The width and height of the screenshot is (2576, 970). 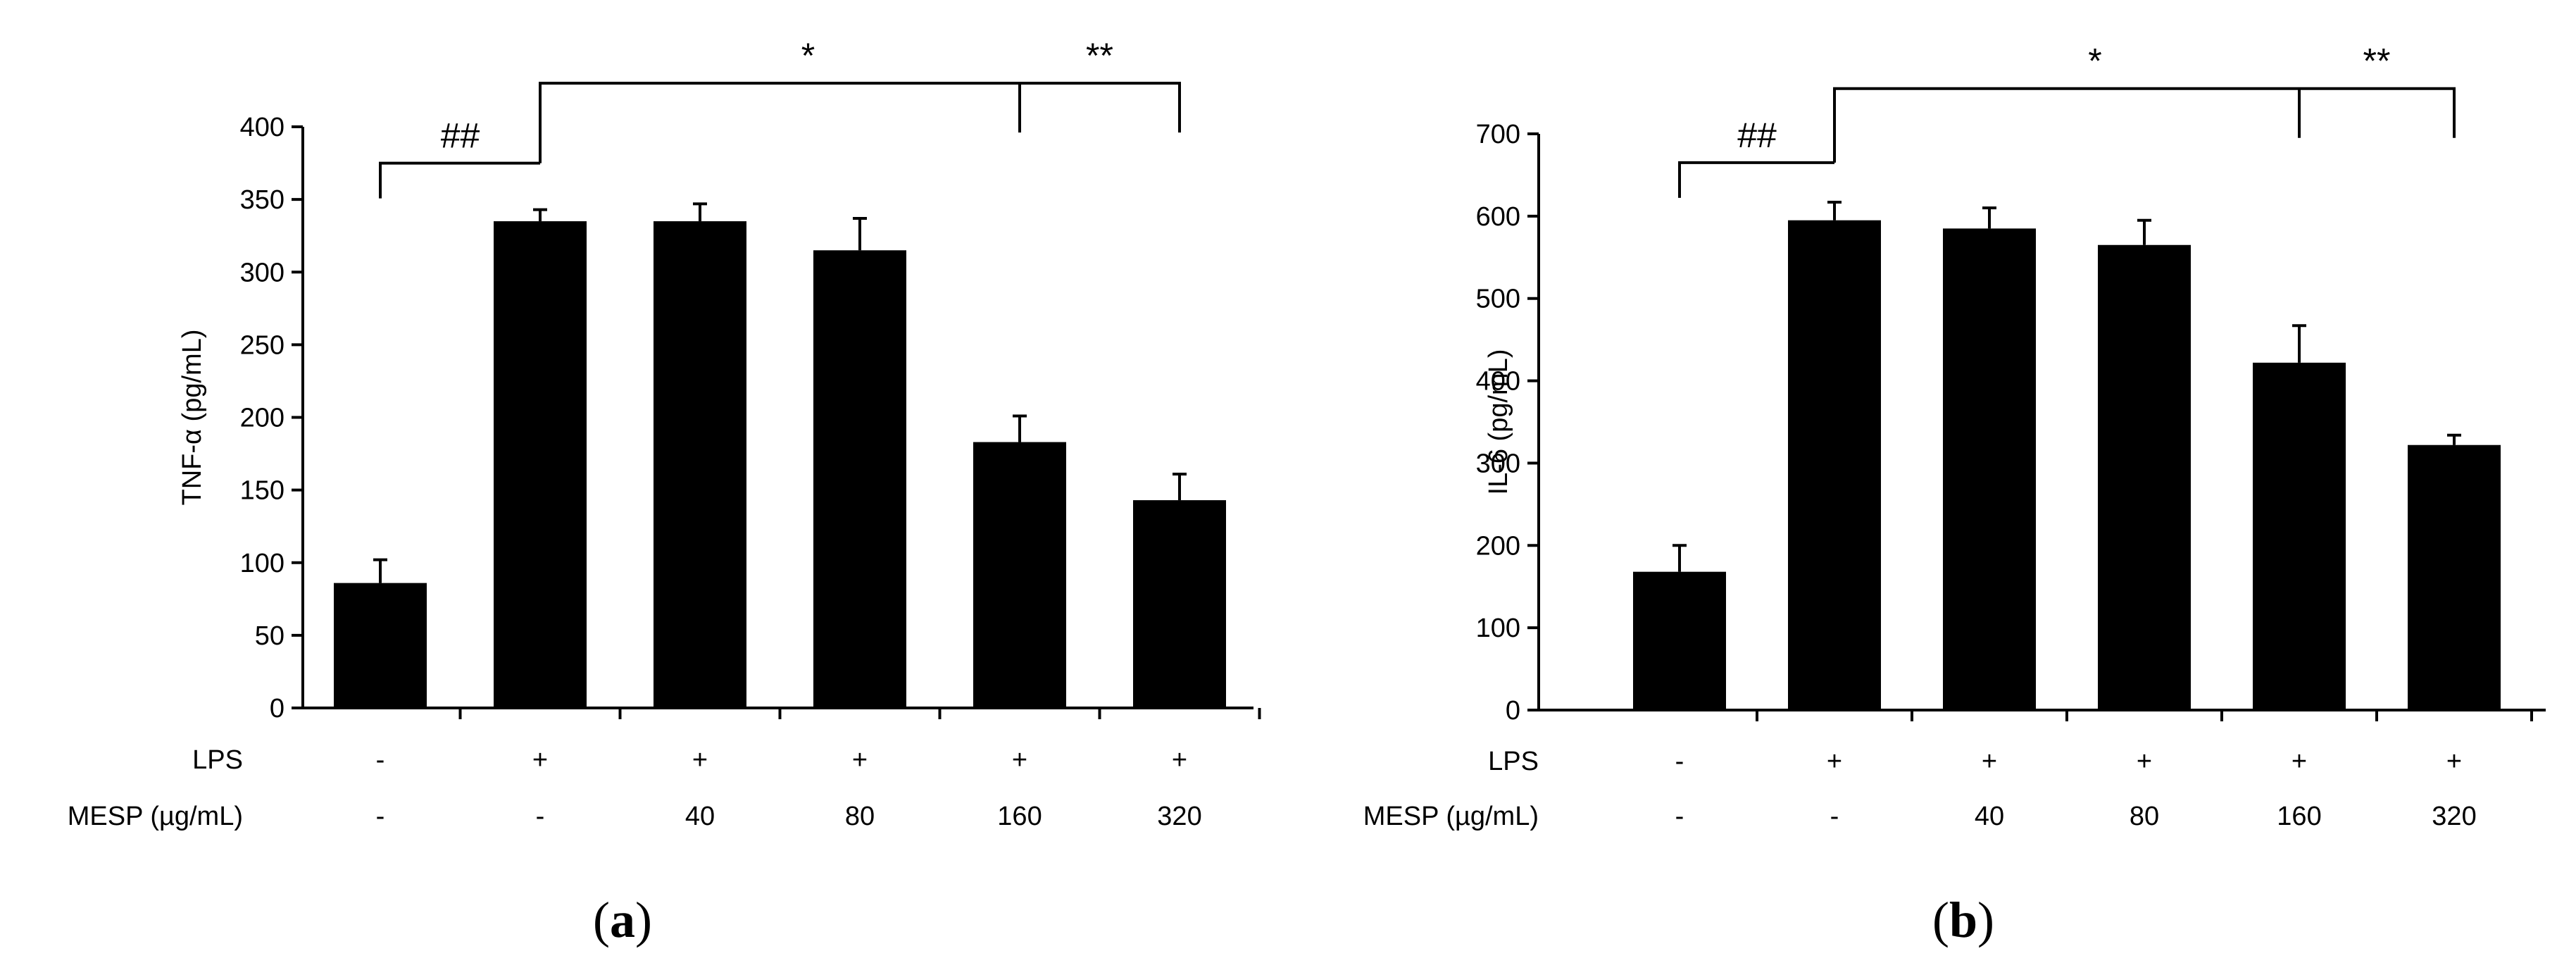 I want to click on y-tick-label: 350, so click(x=262, y=200).